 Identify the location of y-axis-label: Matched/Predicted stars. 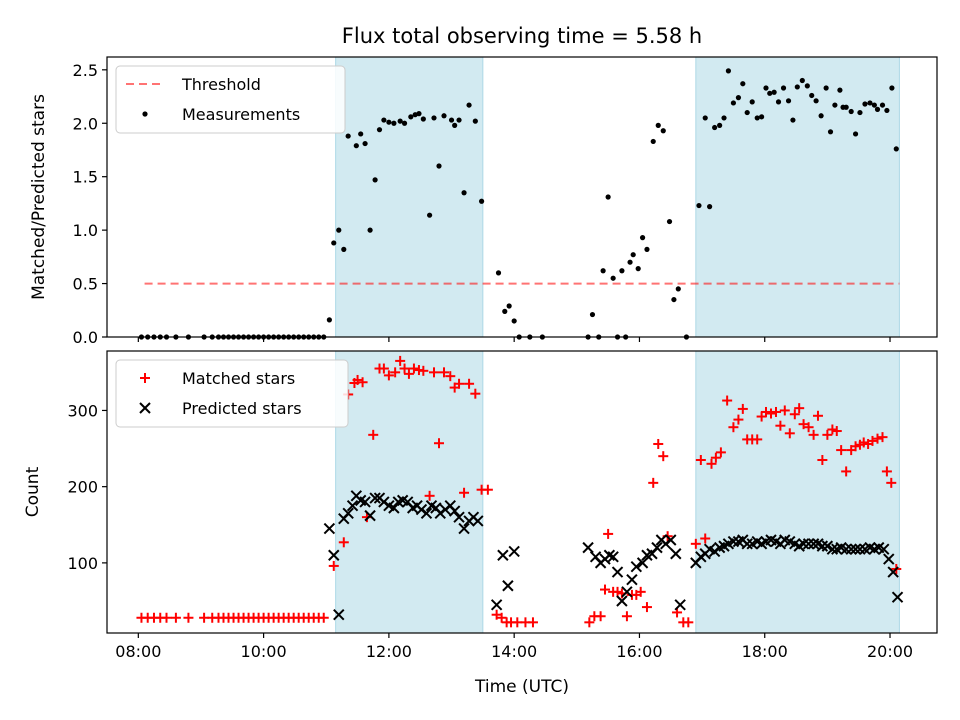
(39, 197).